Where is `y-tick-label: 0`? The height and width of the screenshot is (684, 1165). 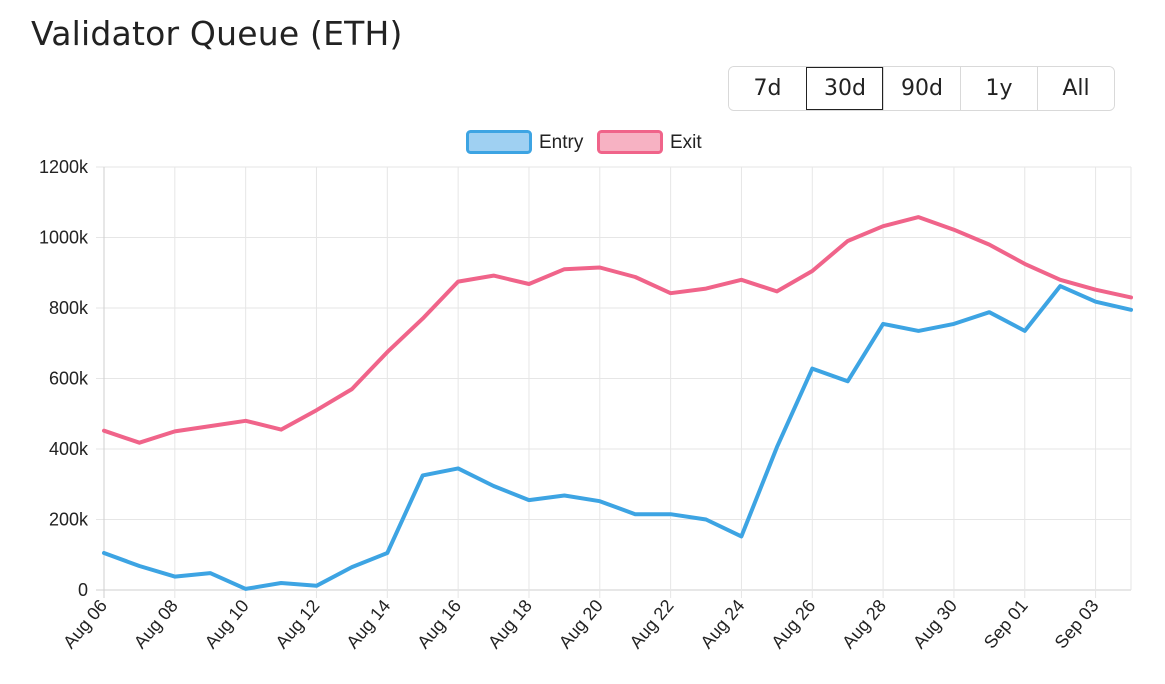 y-tick-label: 0 is located at coordinates (83, 590).